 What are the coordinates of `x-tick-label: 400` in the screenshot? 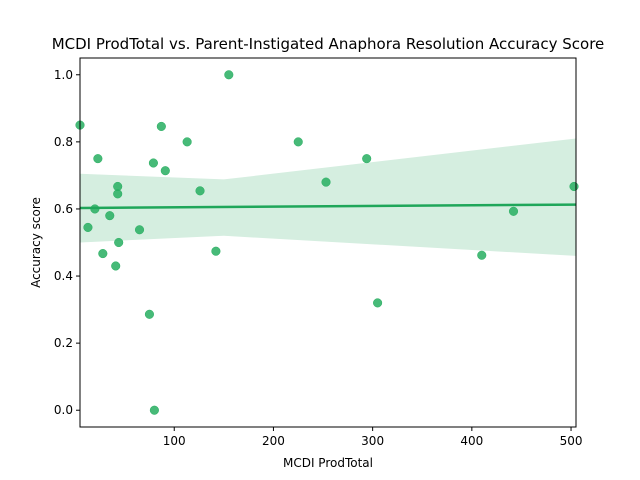 It's located at (471, 441).